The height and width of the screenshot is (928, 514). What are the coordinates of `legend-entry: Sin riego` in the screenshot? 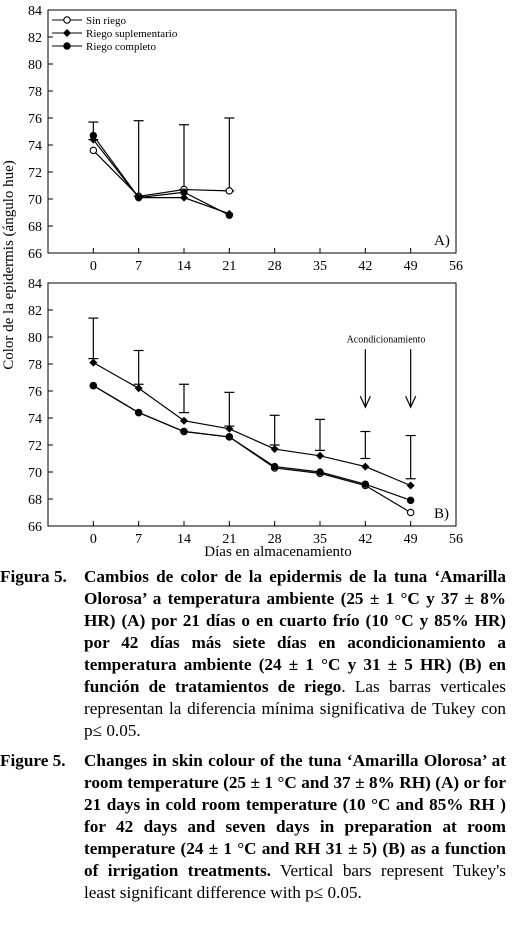 It's located at (106, 21).